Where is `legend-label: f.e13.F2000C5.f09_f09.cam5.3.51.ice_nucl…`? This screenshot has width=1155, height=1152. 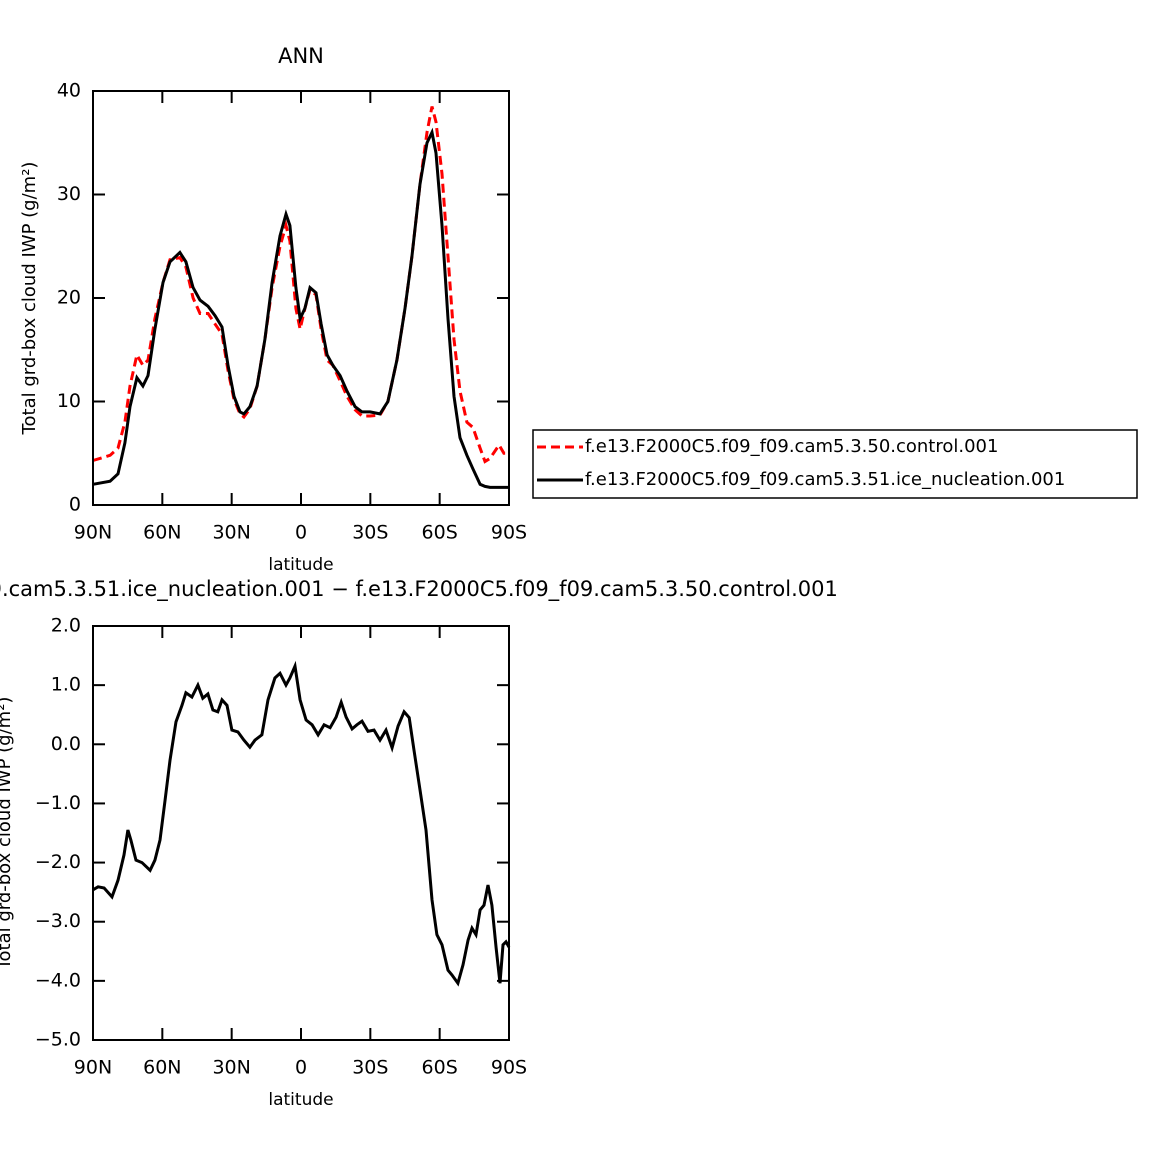 legend-label: f.e13.F2000C5.f09_f09.cam5.3.51.ice_nucl… is located at coordinates (825, 479).